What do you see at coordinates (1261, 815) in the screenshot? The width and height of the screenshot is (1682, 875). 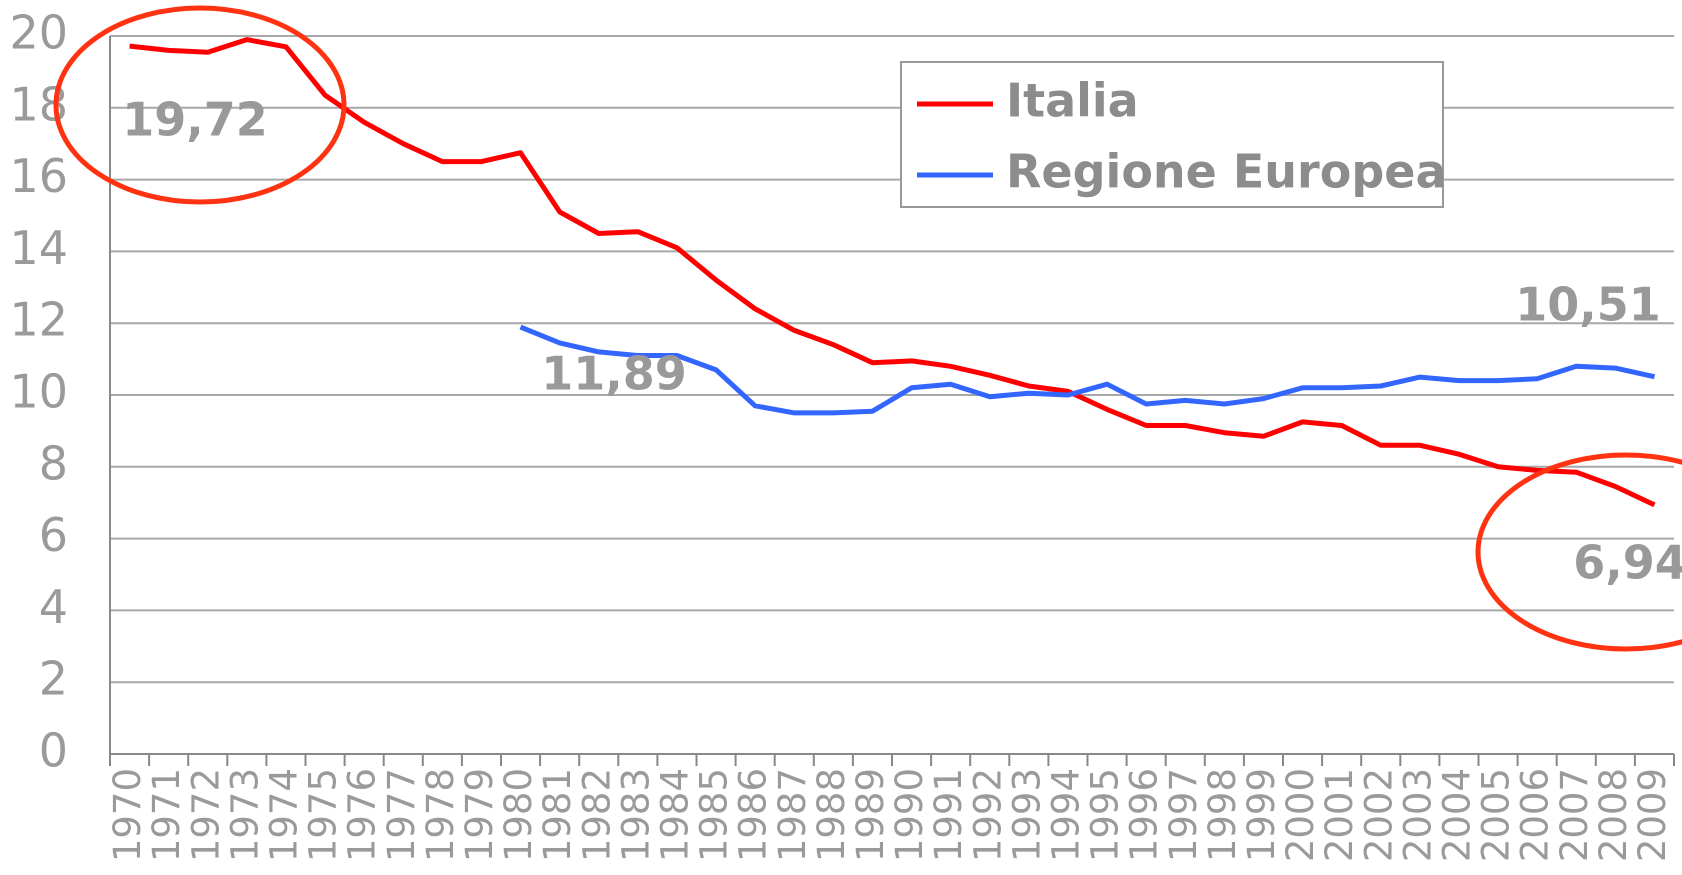 I see `x-tick-label: 1999` at bounding box center [1261, 815].